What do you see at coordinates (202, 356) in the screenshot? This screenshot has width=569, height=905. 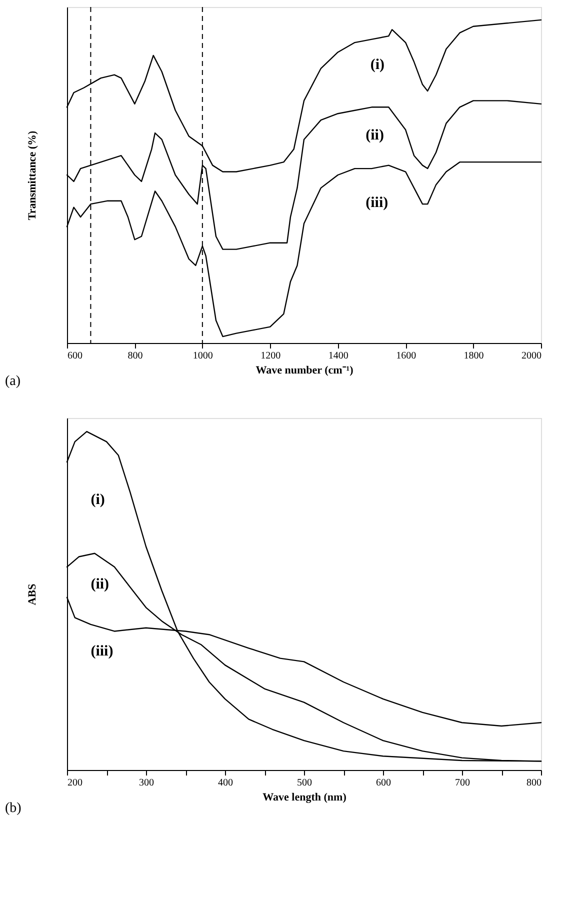 I see `x-tick-label: 1000` at bounding box center [202, 356].